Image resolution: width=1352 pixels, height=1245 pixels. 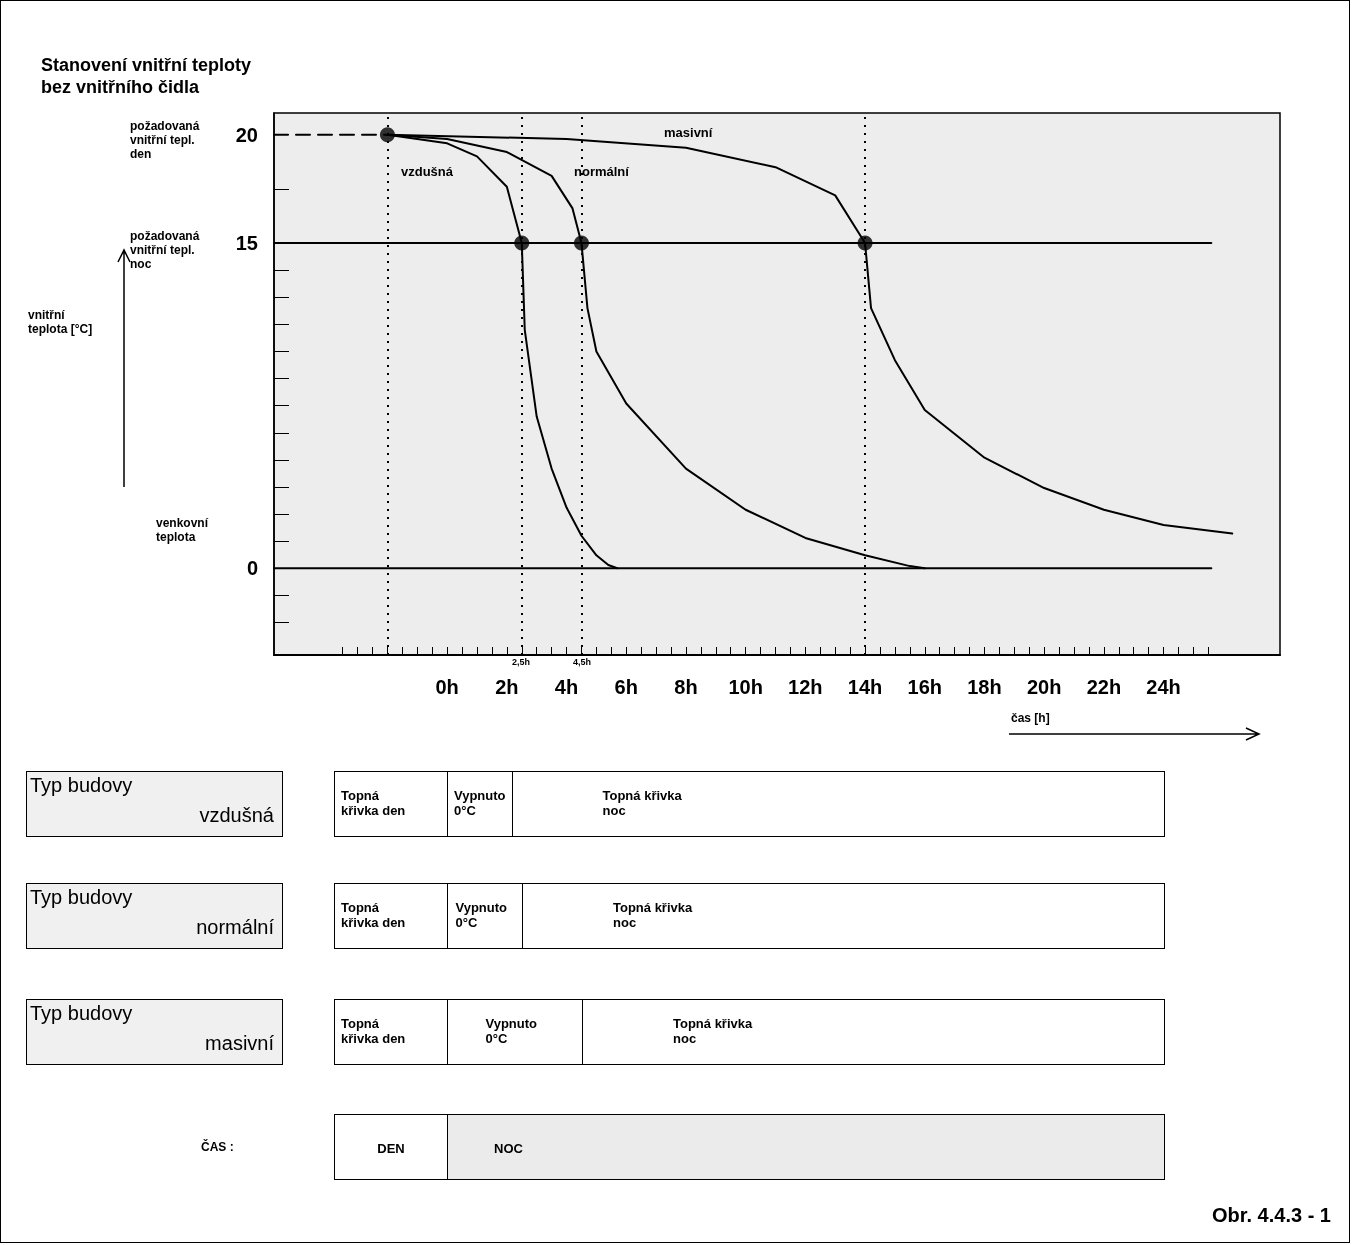 I want to click on text: venkovní teplota, so click(x=182, y=530).